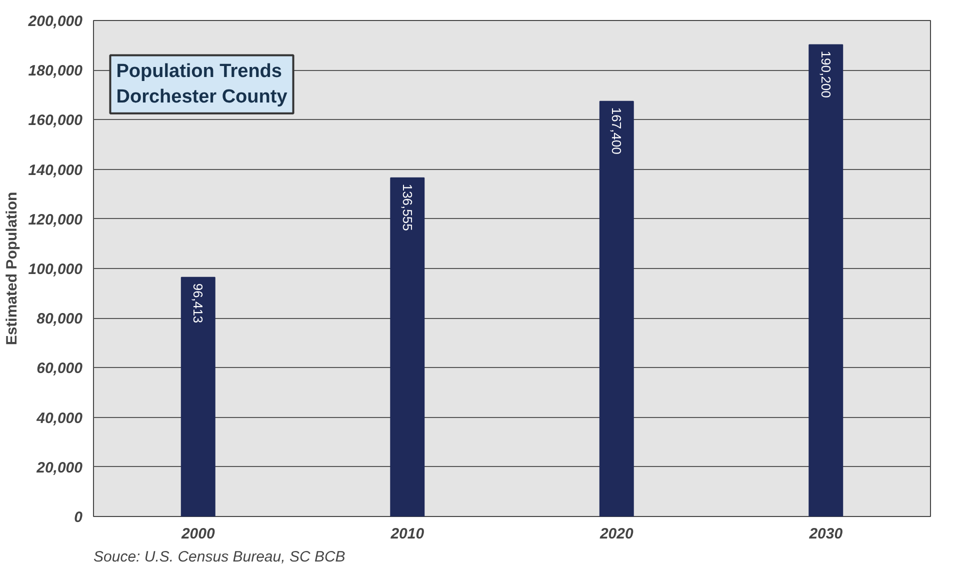  What do you see at coordinates (56, 170) in the screenshot?
I see `y-tick-label: 140,000` at bounding box center [56, 170].